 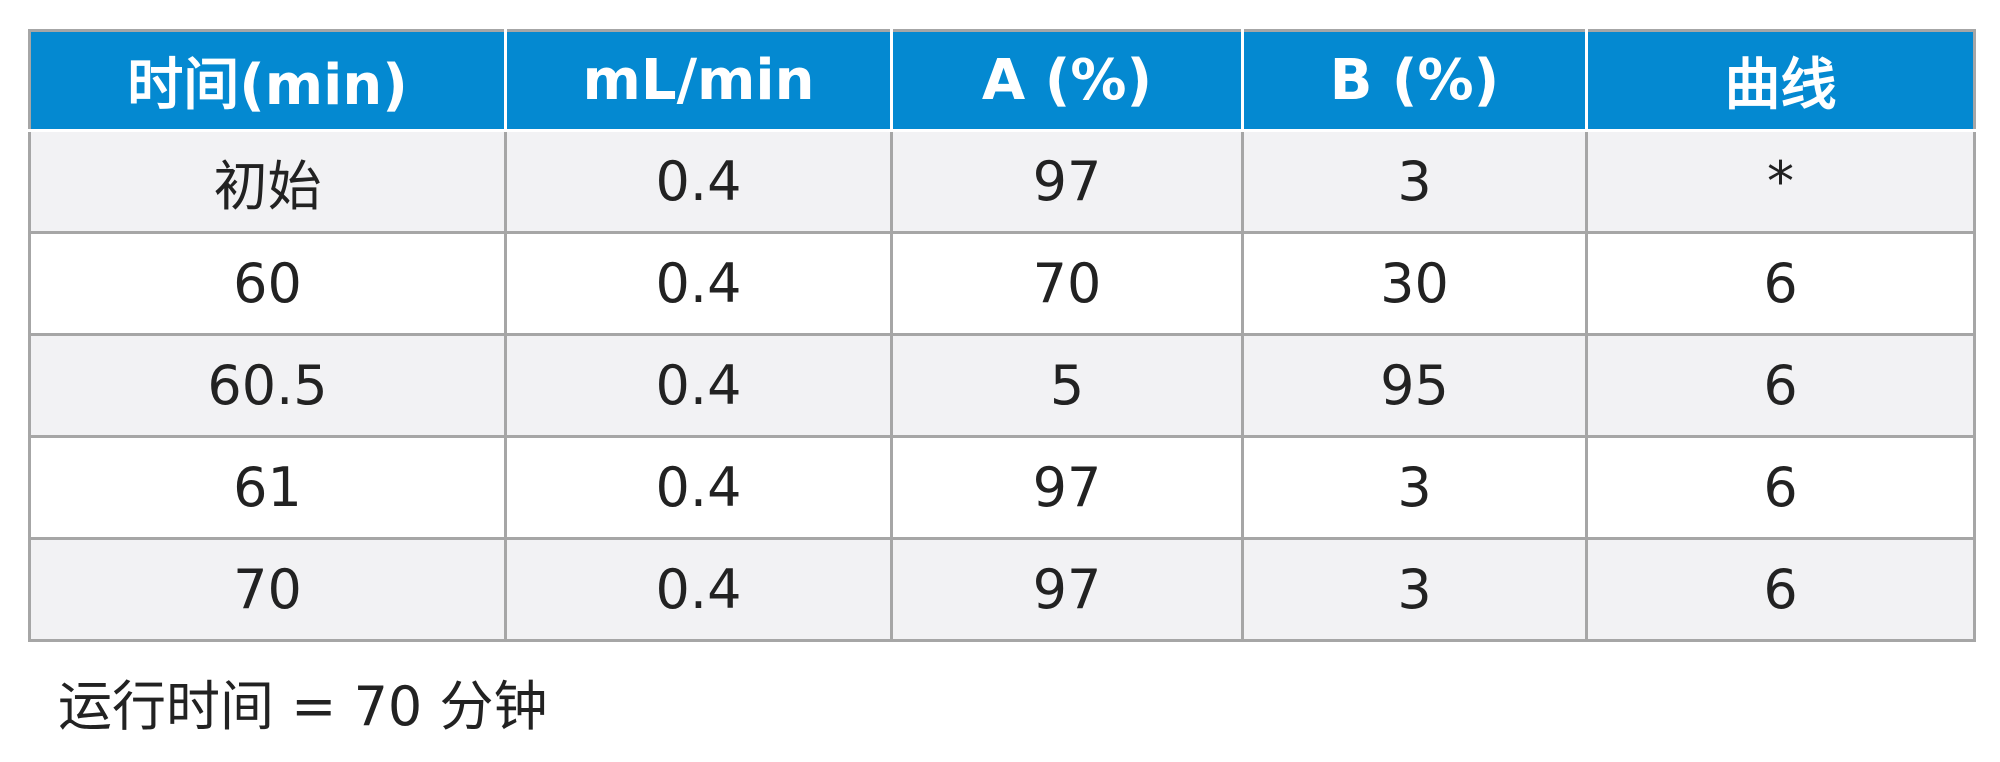 I want to click on header-row: 时间(min) mL/min A (%) B (%) 曲线, so click(x=1002, y=80).